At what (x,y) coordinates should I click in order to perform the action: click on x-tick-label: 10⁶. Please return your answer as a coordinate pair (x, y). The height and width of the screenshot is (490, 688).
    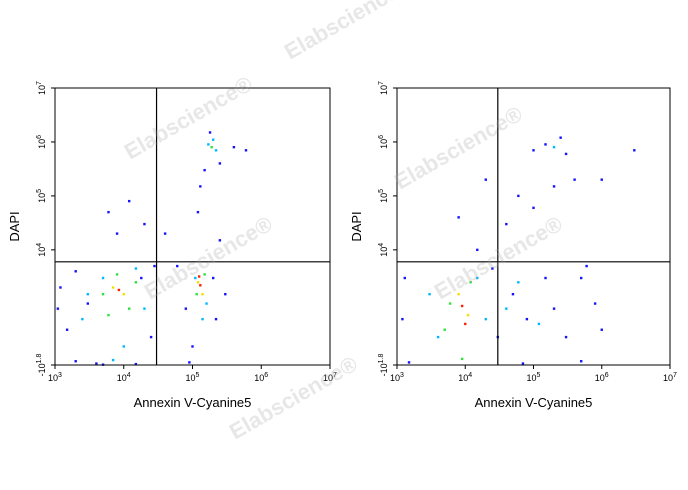
    Looking at the image, I should click on (602, 377).